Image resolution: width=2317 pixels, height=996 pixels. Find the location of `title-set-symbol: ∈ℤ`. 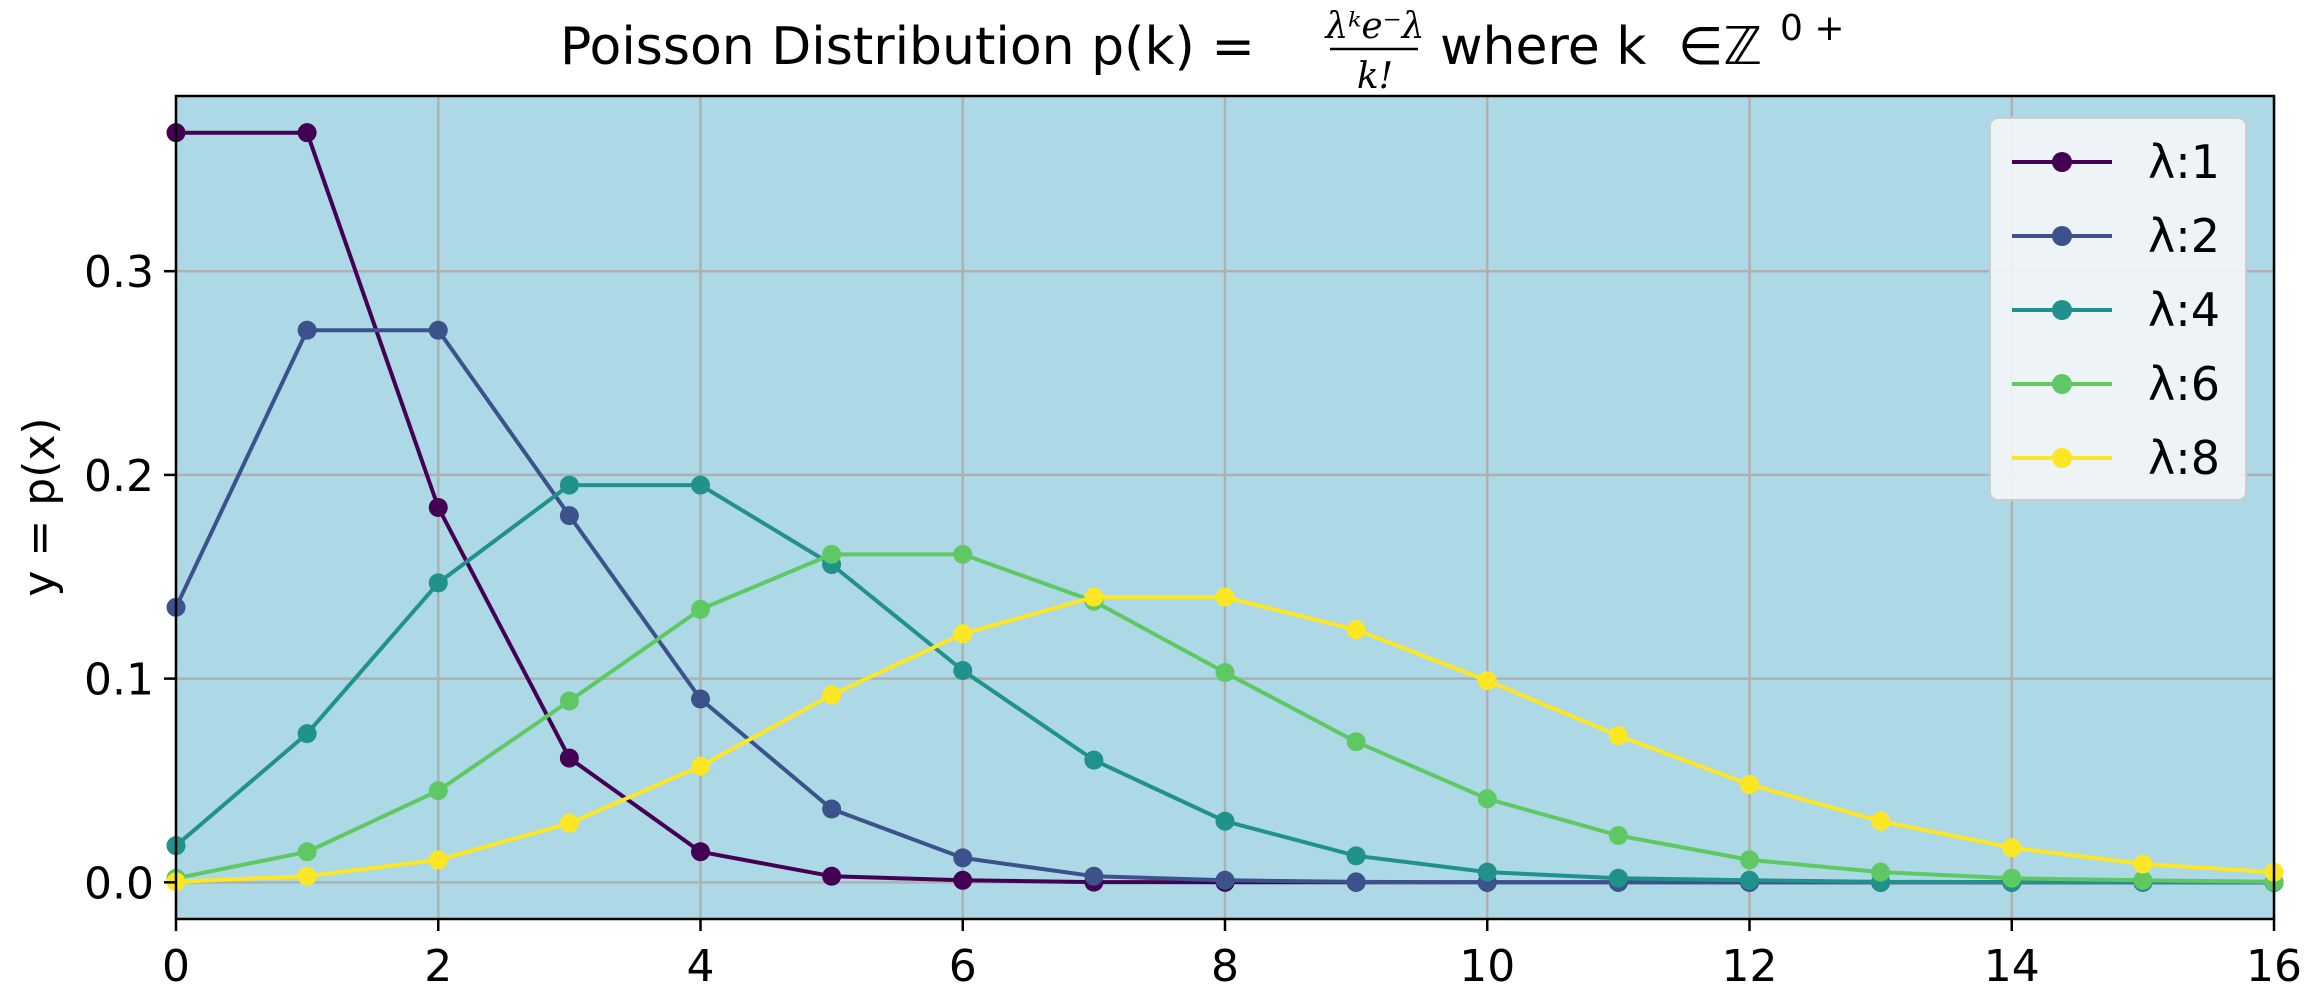

title-set-symbol: ∈ℤ is located at coordinates (1720, 47).